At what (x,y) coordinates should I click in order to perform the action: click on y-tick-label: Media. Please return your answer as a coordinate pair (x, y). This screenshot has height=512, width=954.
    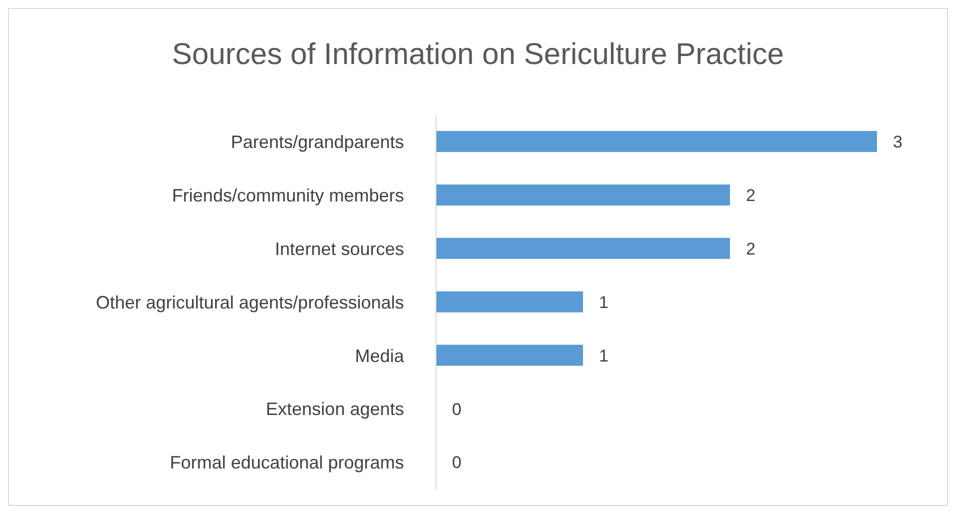
    Looking at the image, I should click on (379, 356).